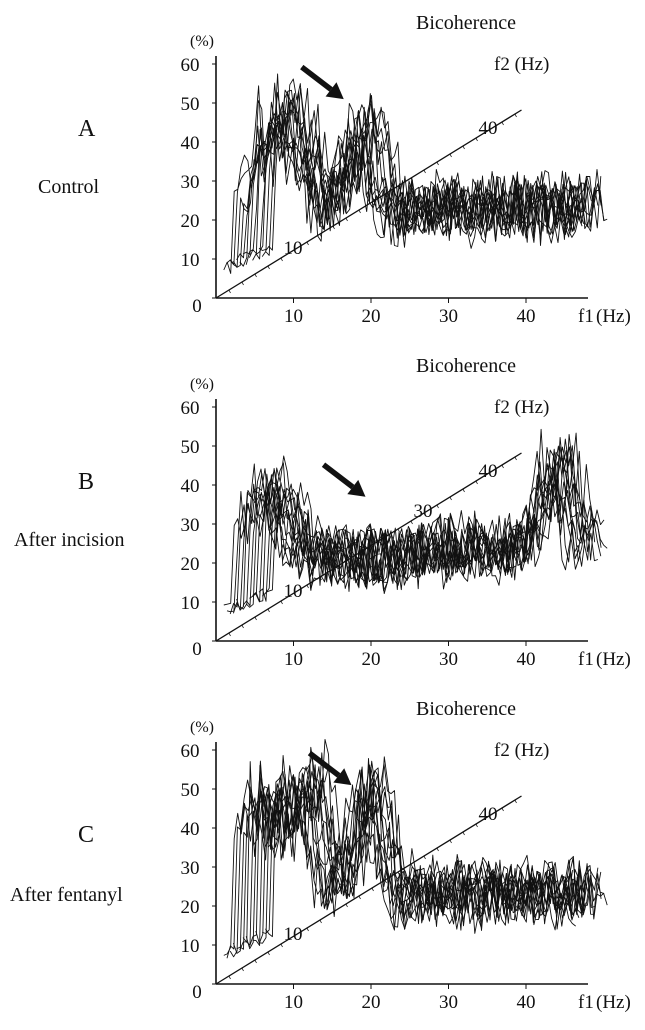  I want to click on condition-label: Control, so click(69, 187).